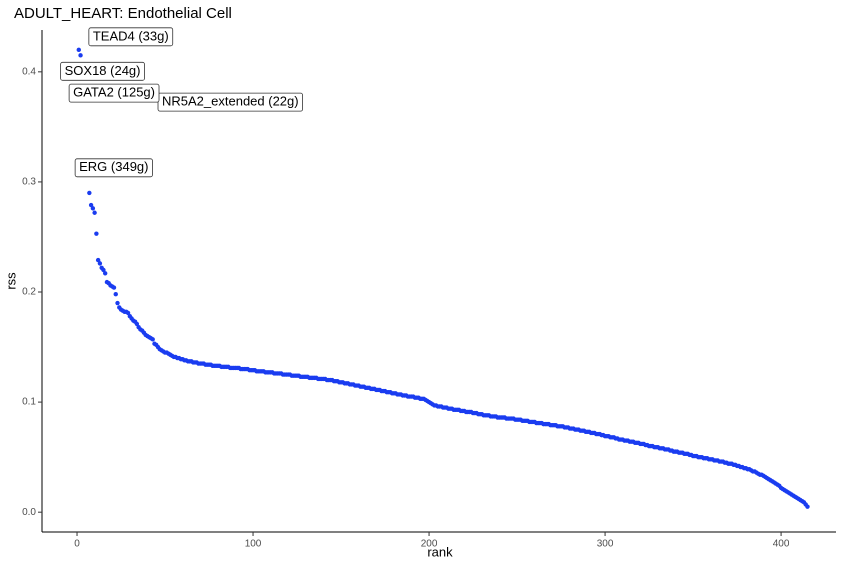 The image size is (851, 573). I want to click on x-tick-label: 400, so click(781, 544).